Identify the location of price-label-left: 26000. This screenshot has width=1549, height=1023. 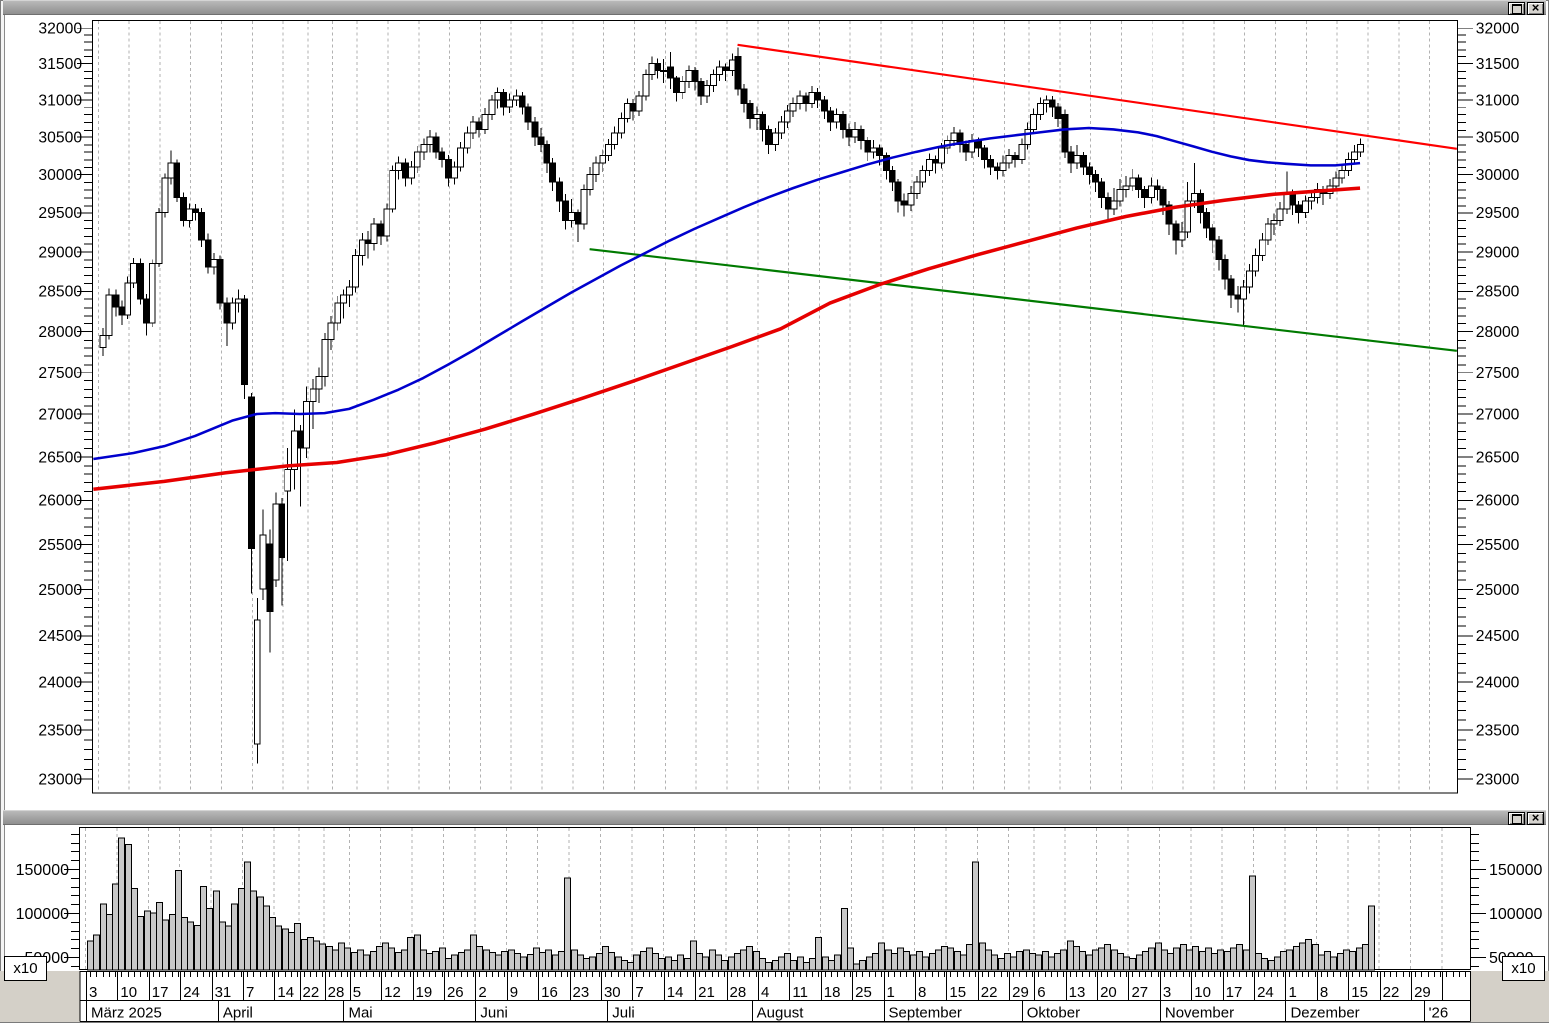
(60, 501).